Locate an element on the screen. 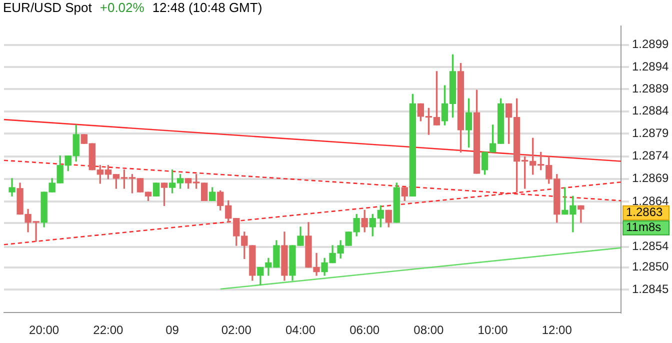 This screenshot has width=672, height=343. y-tick-label: 1.2884 is located at coordinates (651, 111).